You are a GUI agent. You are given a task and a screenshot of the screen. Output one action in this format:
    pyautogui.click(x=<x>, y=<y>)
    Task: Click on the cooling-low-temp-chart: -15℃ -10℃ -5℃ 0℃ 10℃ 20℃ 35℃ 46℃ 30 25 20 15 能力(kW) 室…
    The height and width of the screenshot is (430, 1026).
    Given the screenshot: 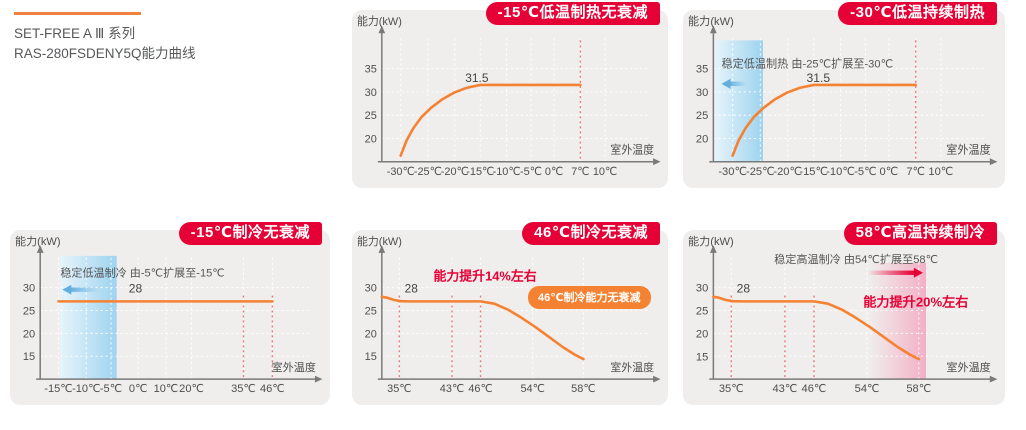 What is the action you would take?
    pyautogui.click(x=169, y=314)
    